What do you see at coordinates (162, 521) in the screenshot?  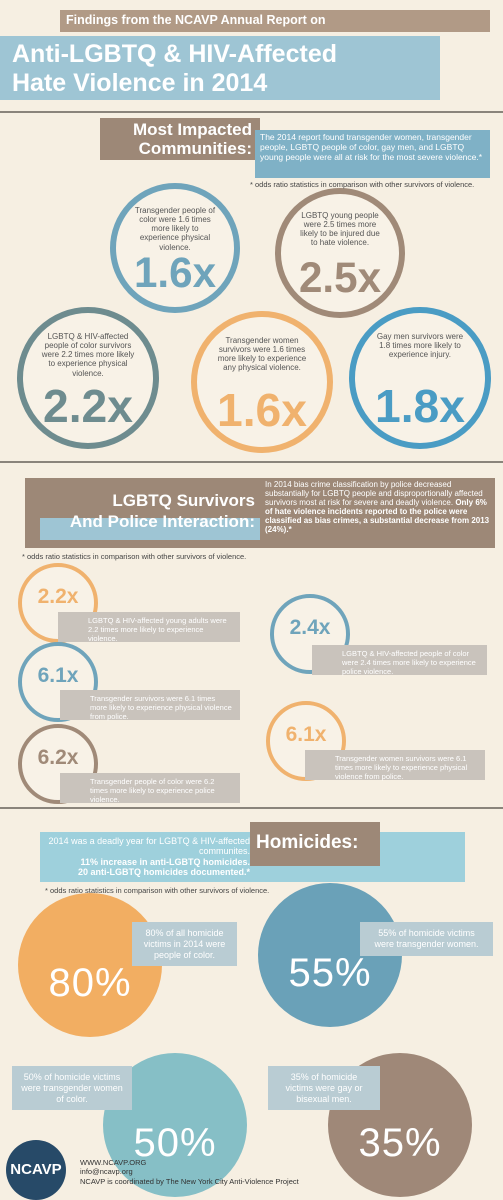 I see `heading-line: And Police Interaction:` at bounding box center [162, 521].